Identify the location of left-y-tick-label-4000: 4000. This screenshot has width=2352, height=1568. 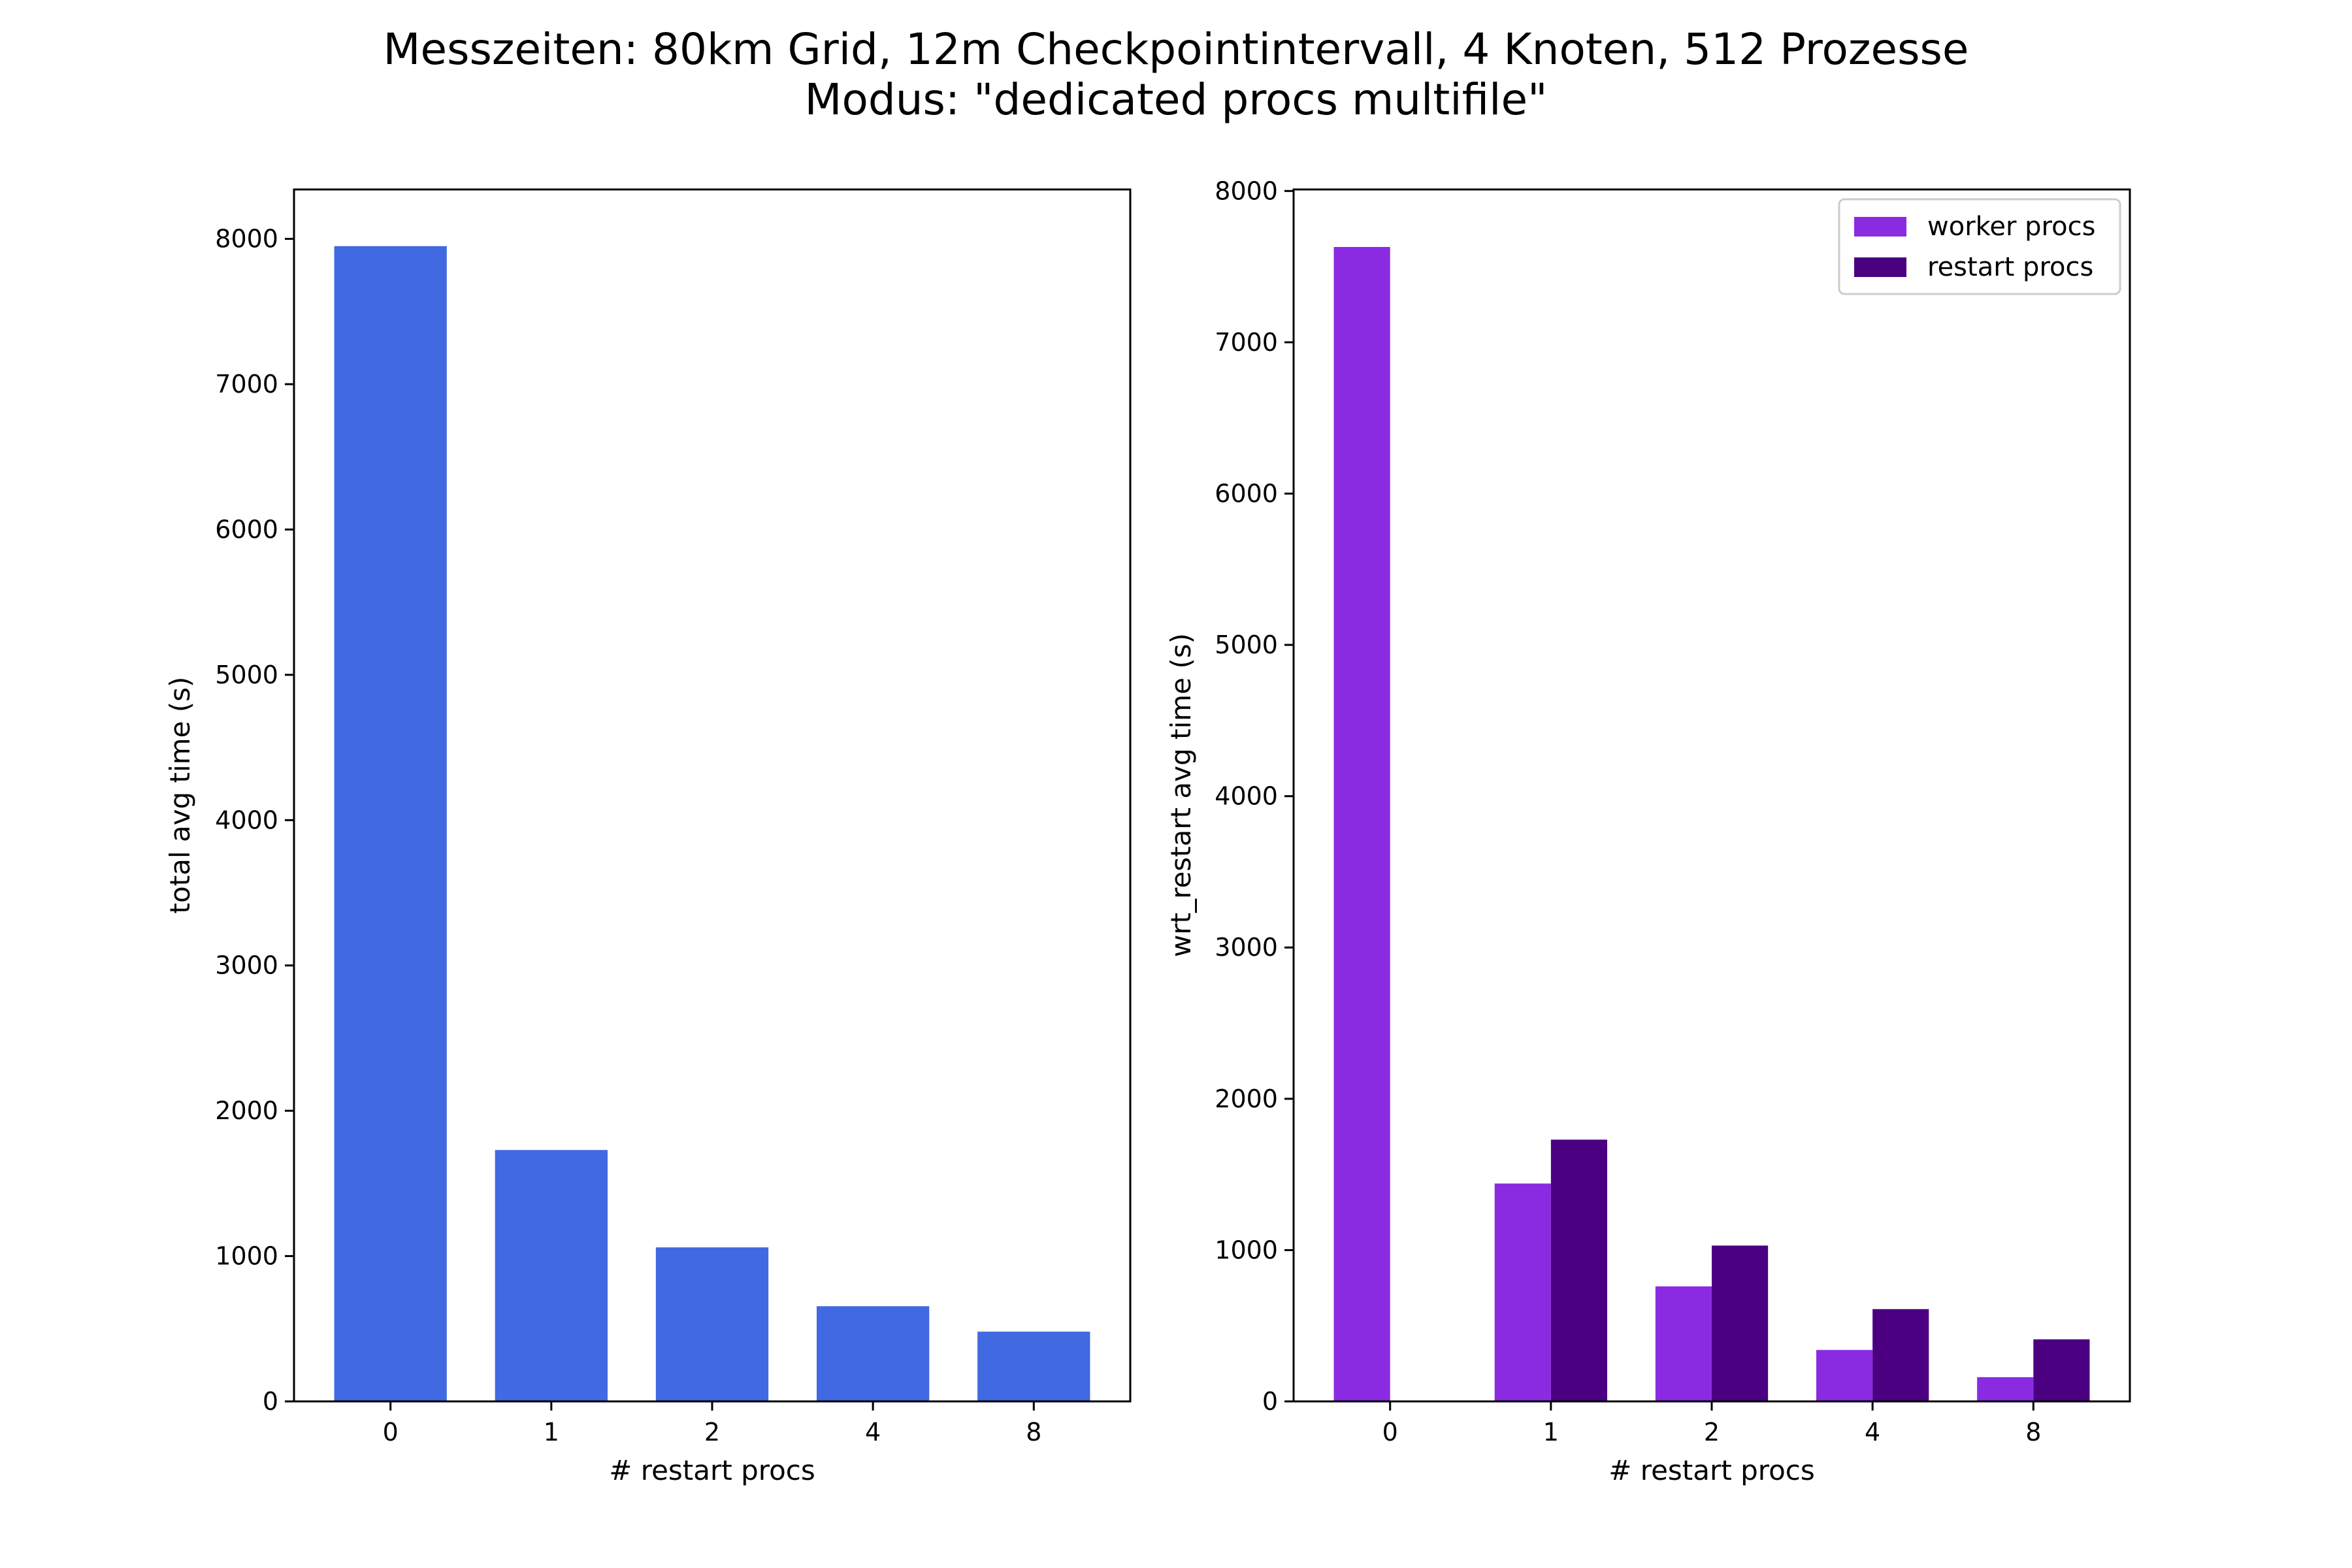
(246, 820).